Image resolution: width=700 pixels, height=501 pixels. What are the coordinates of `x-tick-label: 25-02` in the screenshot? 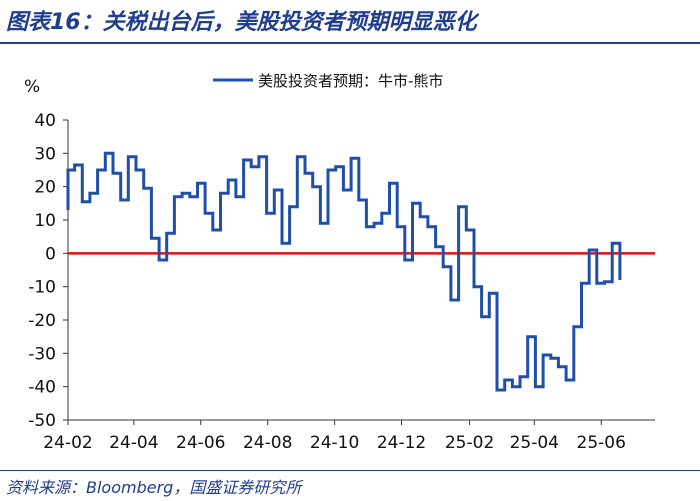 It's located at (469, 443).